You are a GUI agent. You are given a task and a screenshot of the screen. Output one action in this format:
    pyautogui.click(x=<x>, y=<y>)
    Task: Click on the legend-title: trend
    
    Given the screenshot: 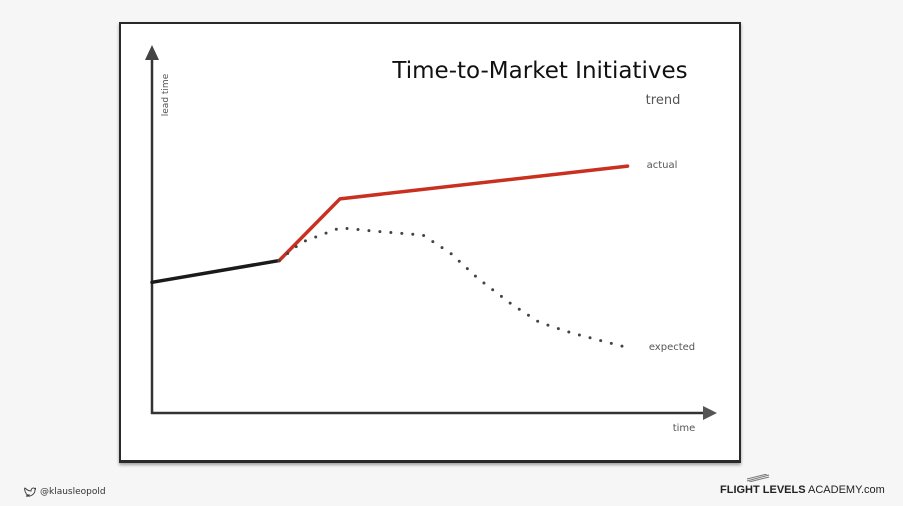 What is the action you would take?
    pyautogui.click(x=663, y=100)
    